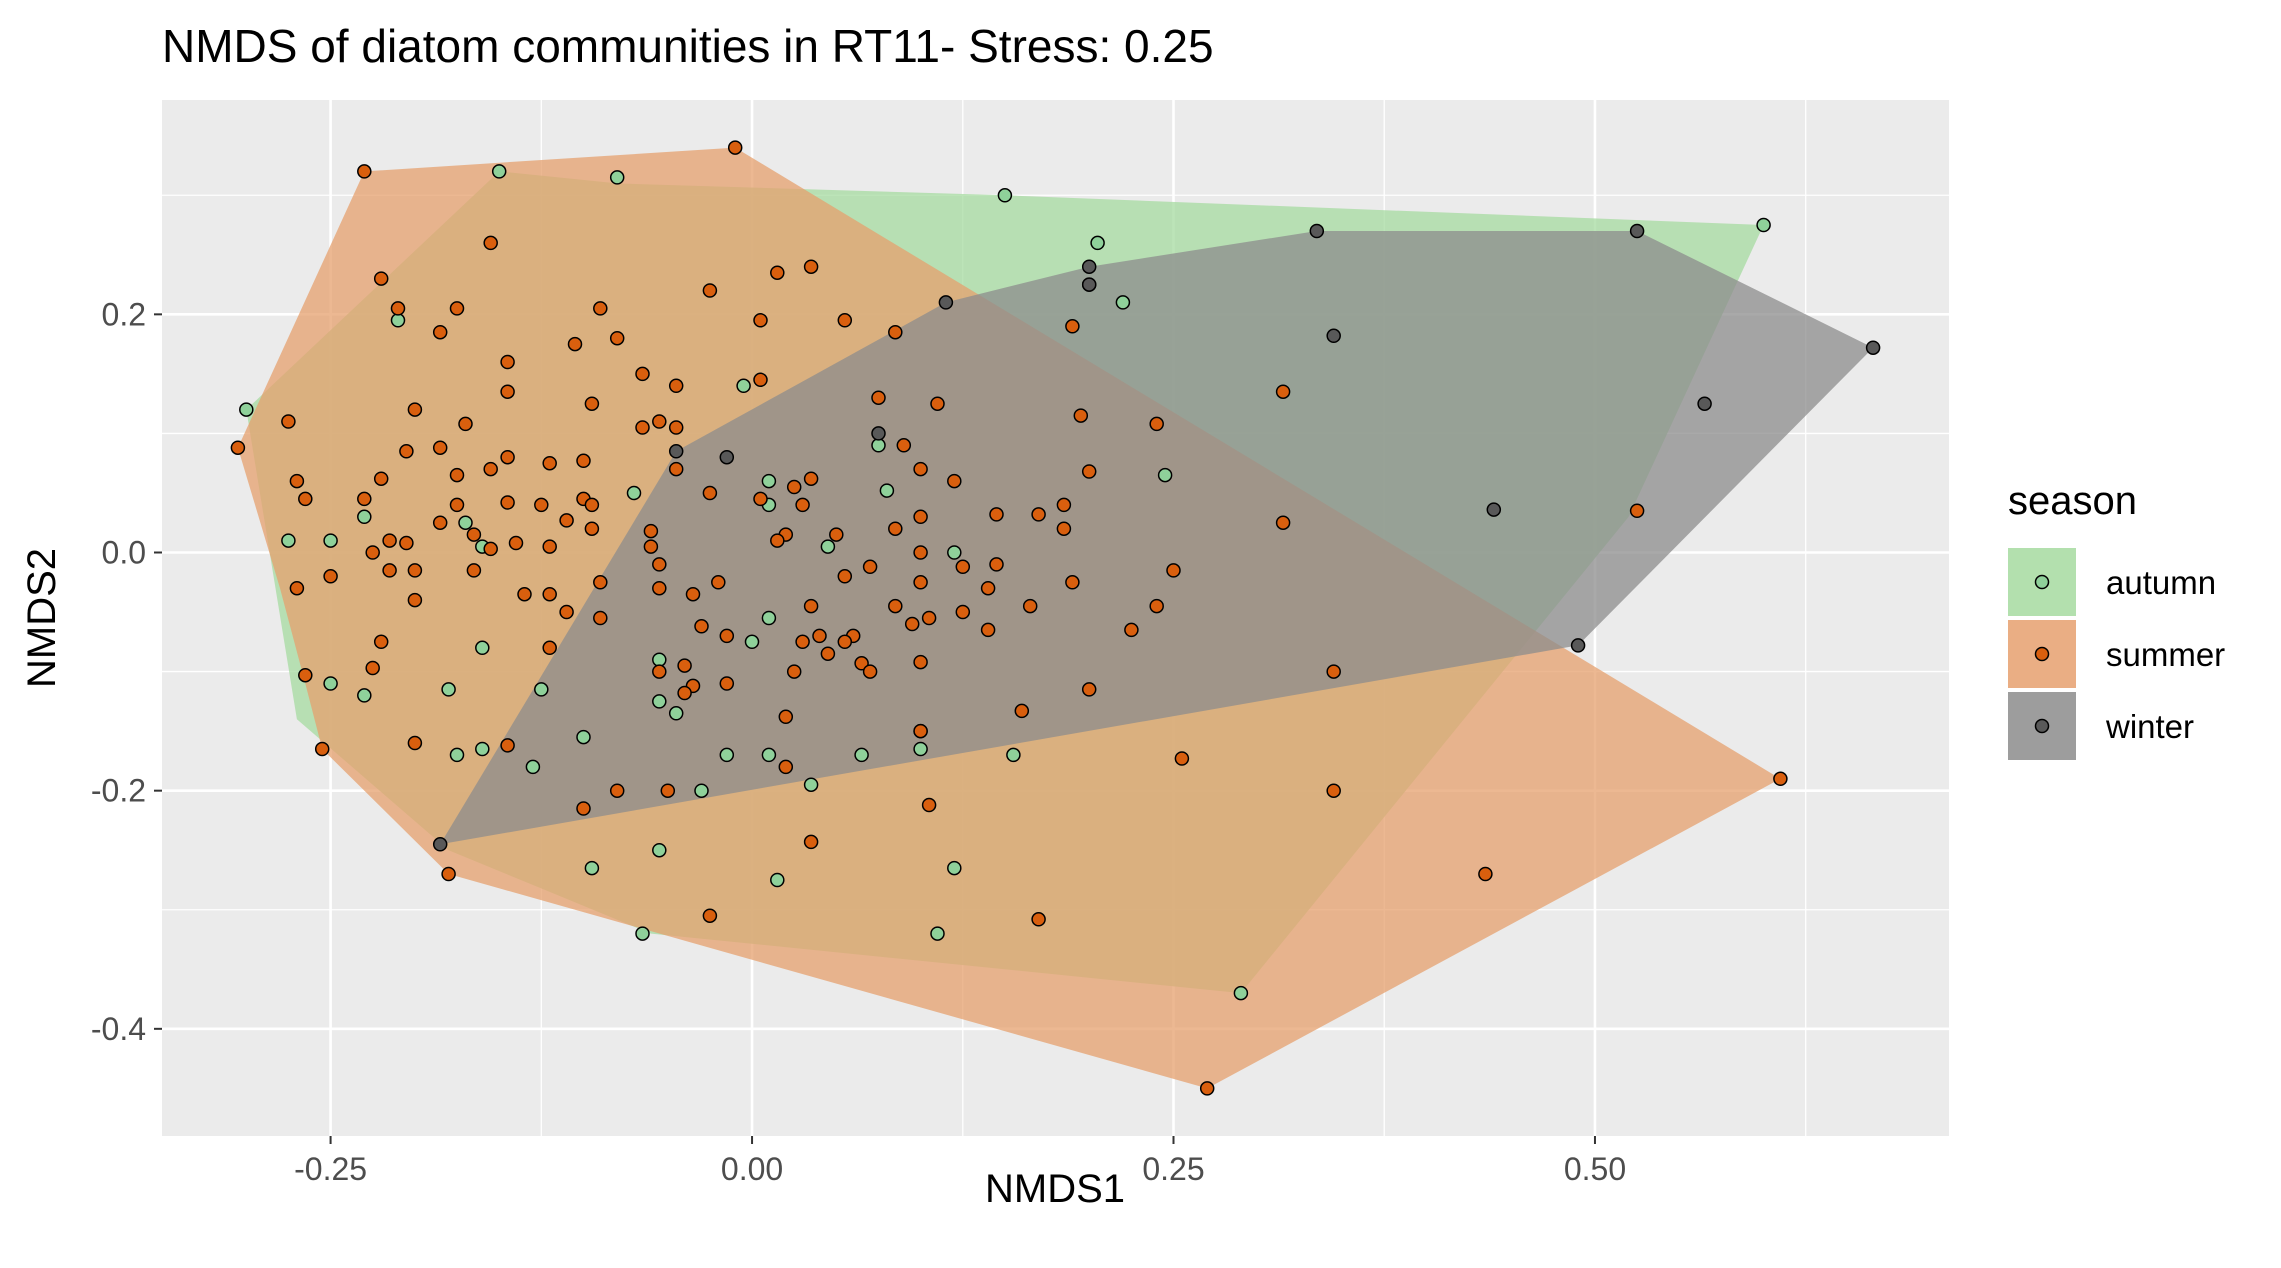 The height and width of the screenshot is (1268, 2281). Describe the element at coordinates (2165, 654) in the screenshot. I see `legend-label-summer: summer` at that location.